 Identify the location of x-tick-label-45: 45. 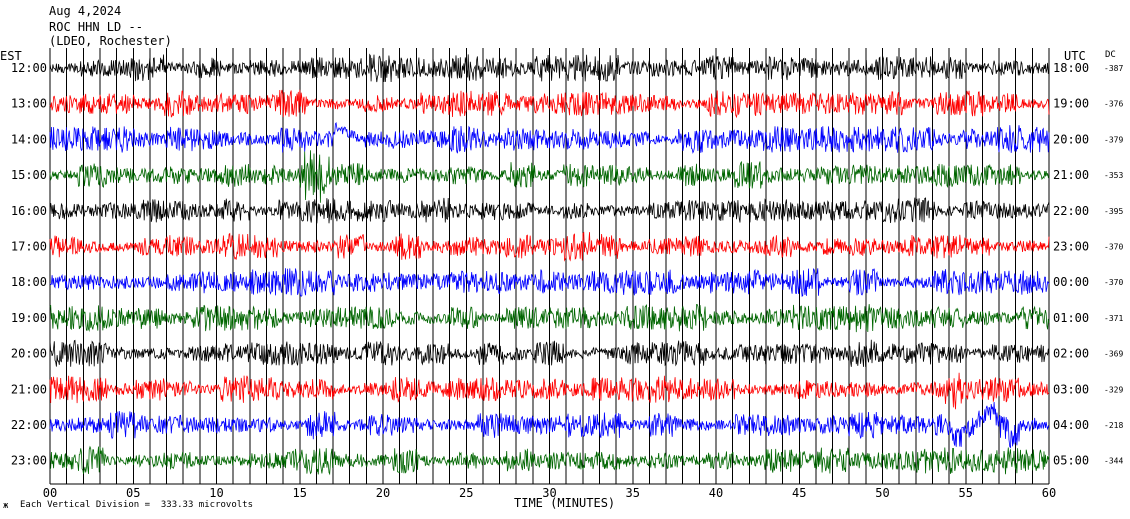
(799, 493).